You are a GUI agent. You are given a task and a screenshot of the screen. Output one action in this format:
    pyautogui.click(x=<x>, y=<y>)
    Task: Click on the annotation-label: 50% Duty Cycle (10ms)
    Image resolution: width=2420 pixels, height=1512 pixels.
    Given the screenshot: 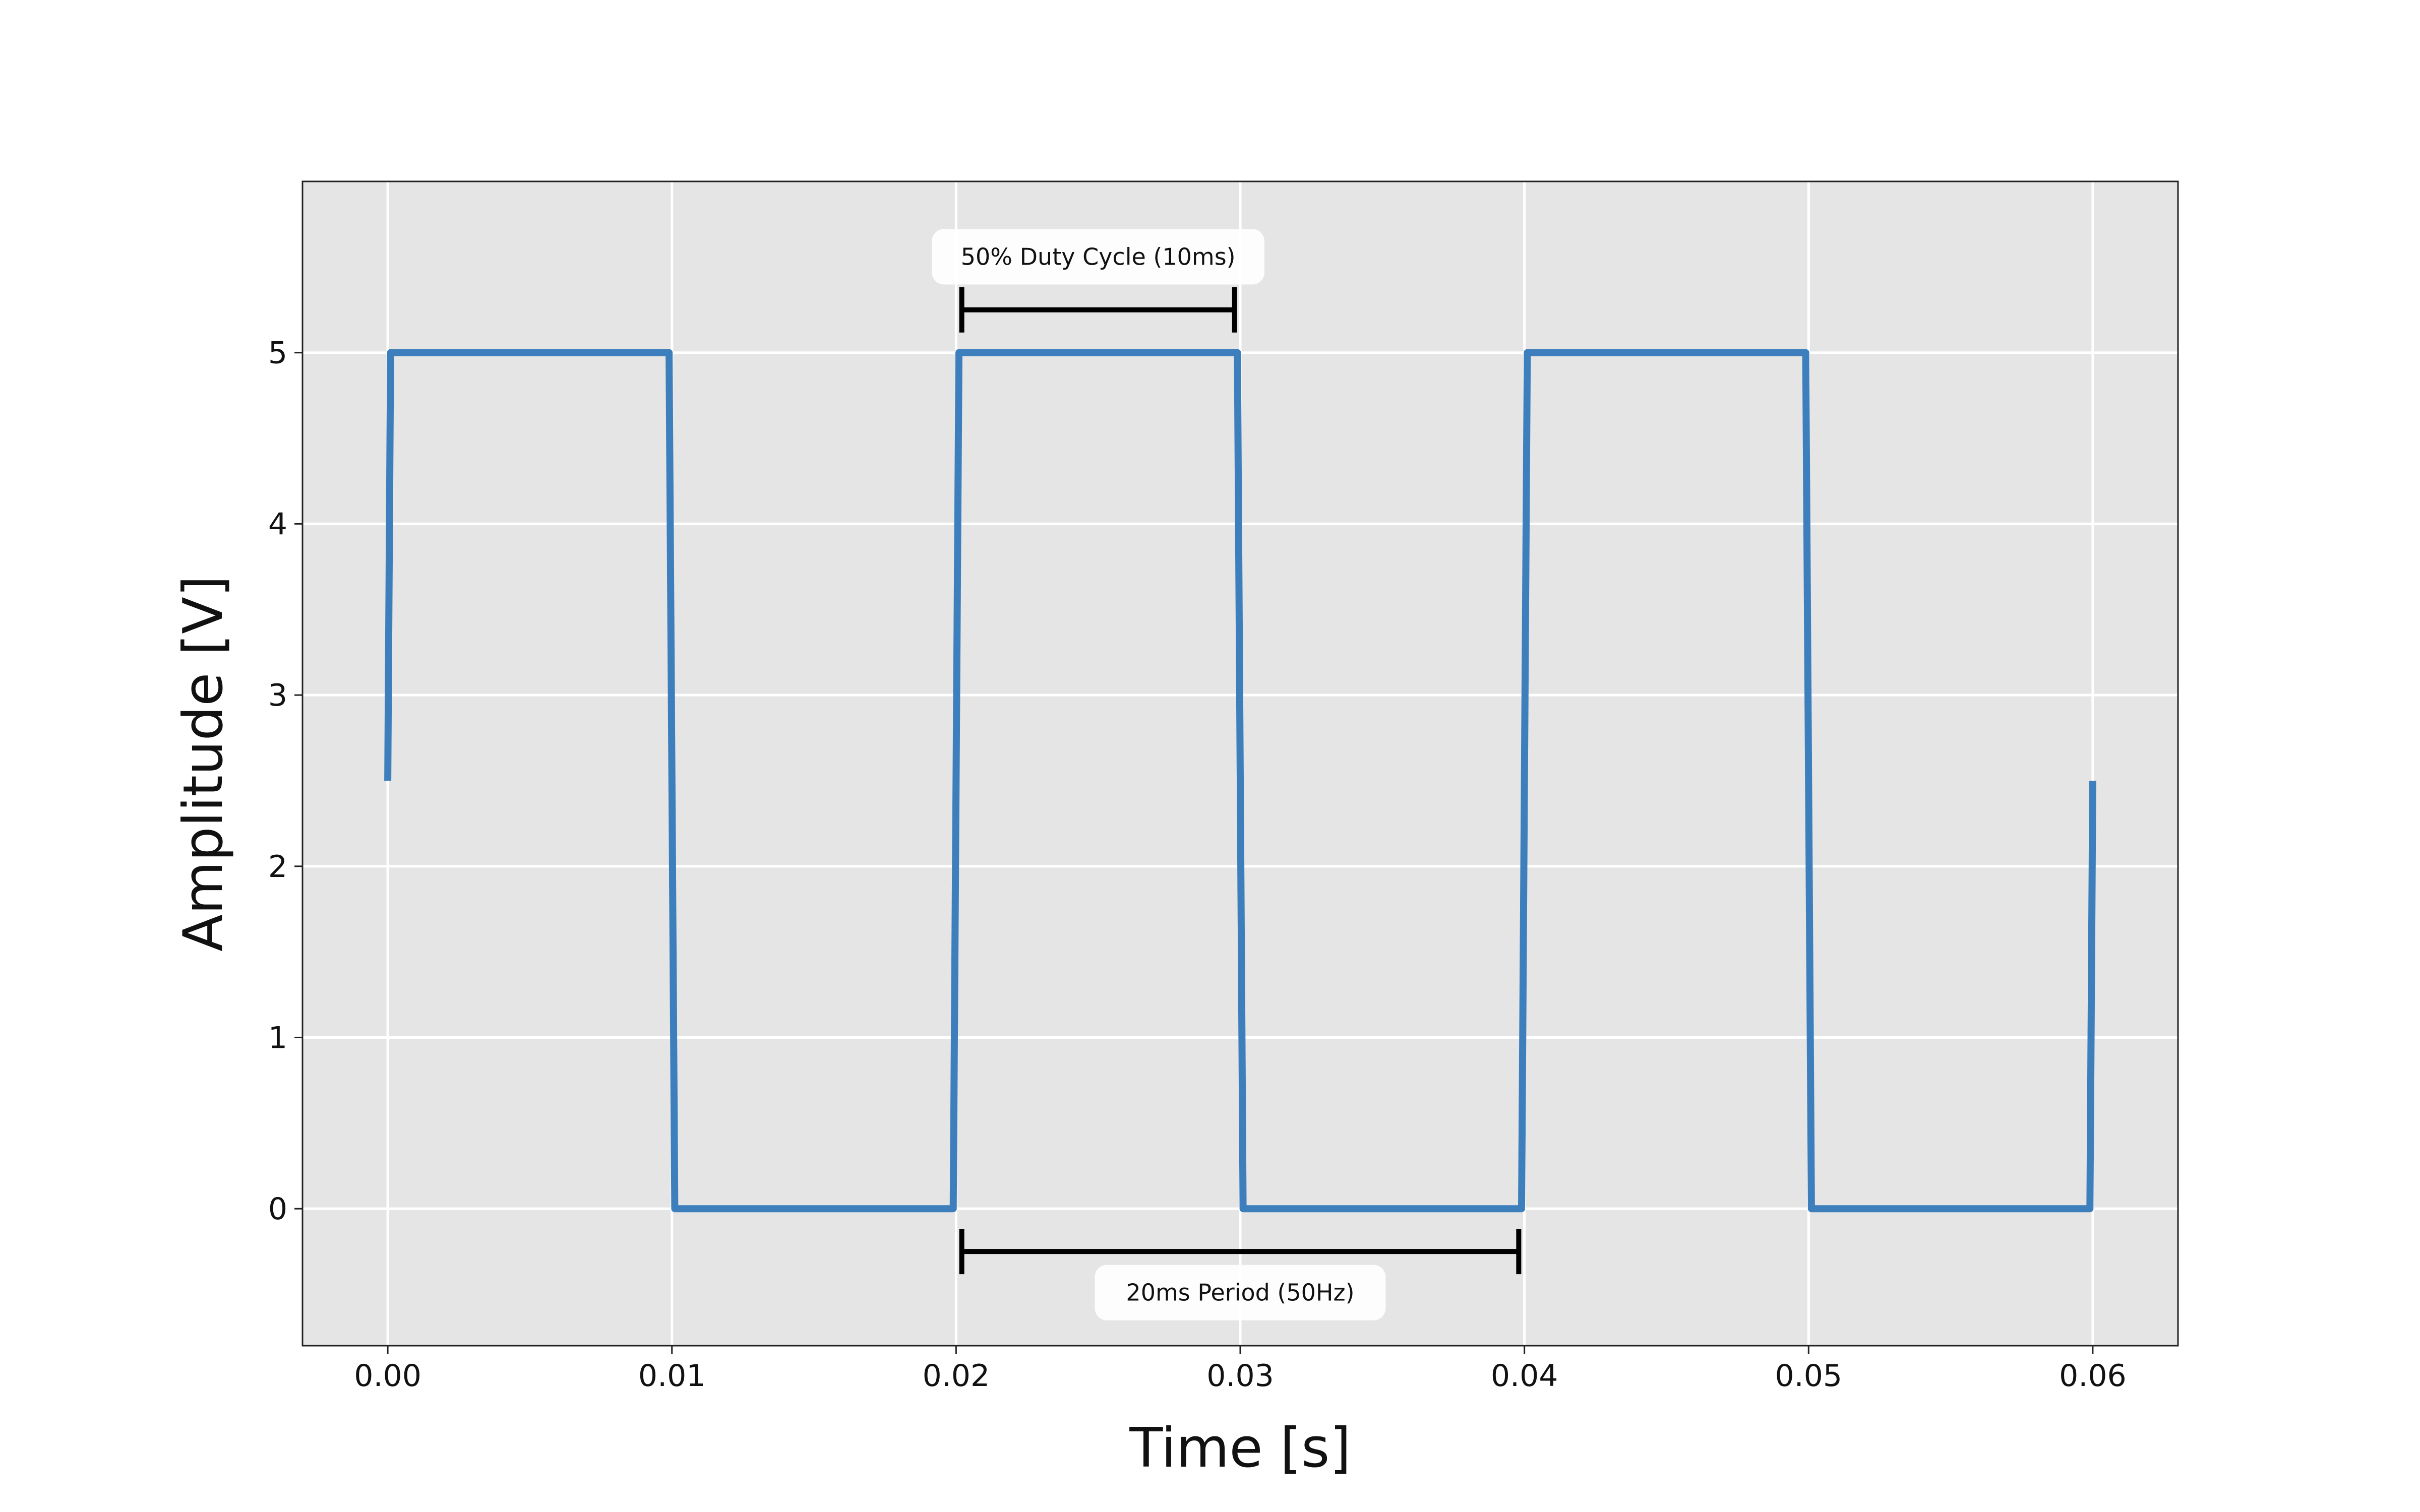 What is the action you would take?
    pyautogui.click(x=1098, y=256)
    